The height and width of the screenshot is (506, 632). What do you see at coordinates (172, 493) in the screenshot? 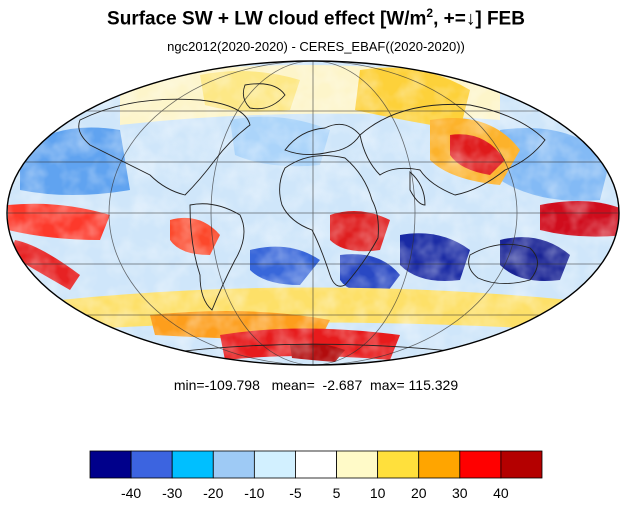
I see `colorbar-tick-label: -30` at bounding box center [172, 493].